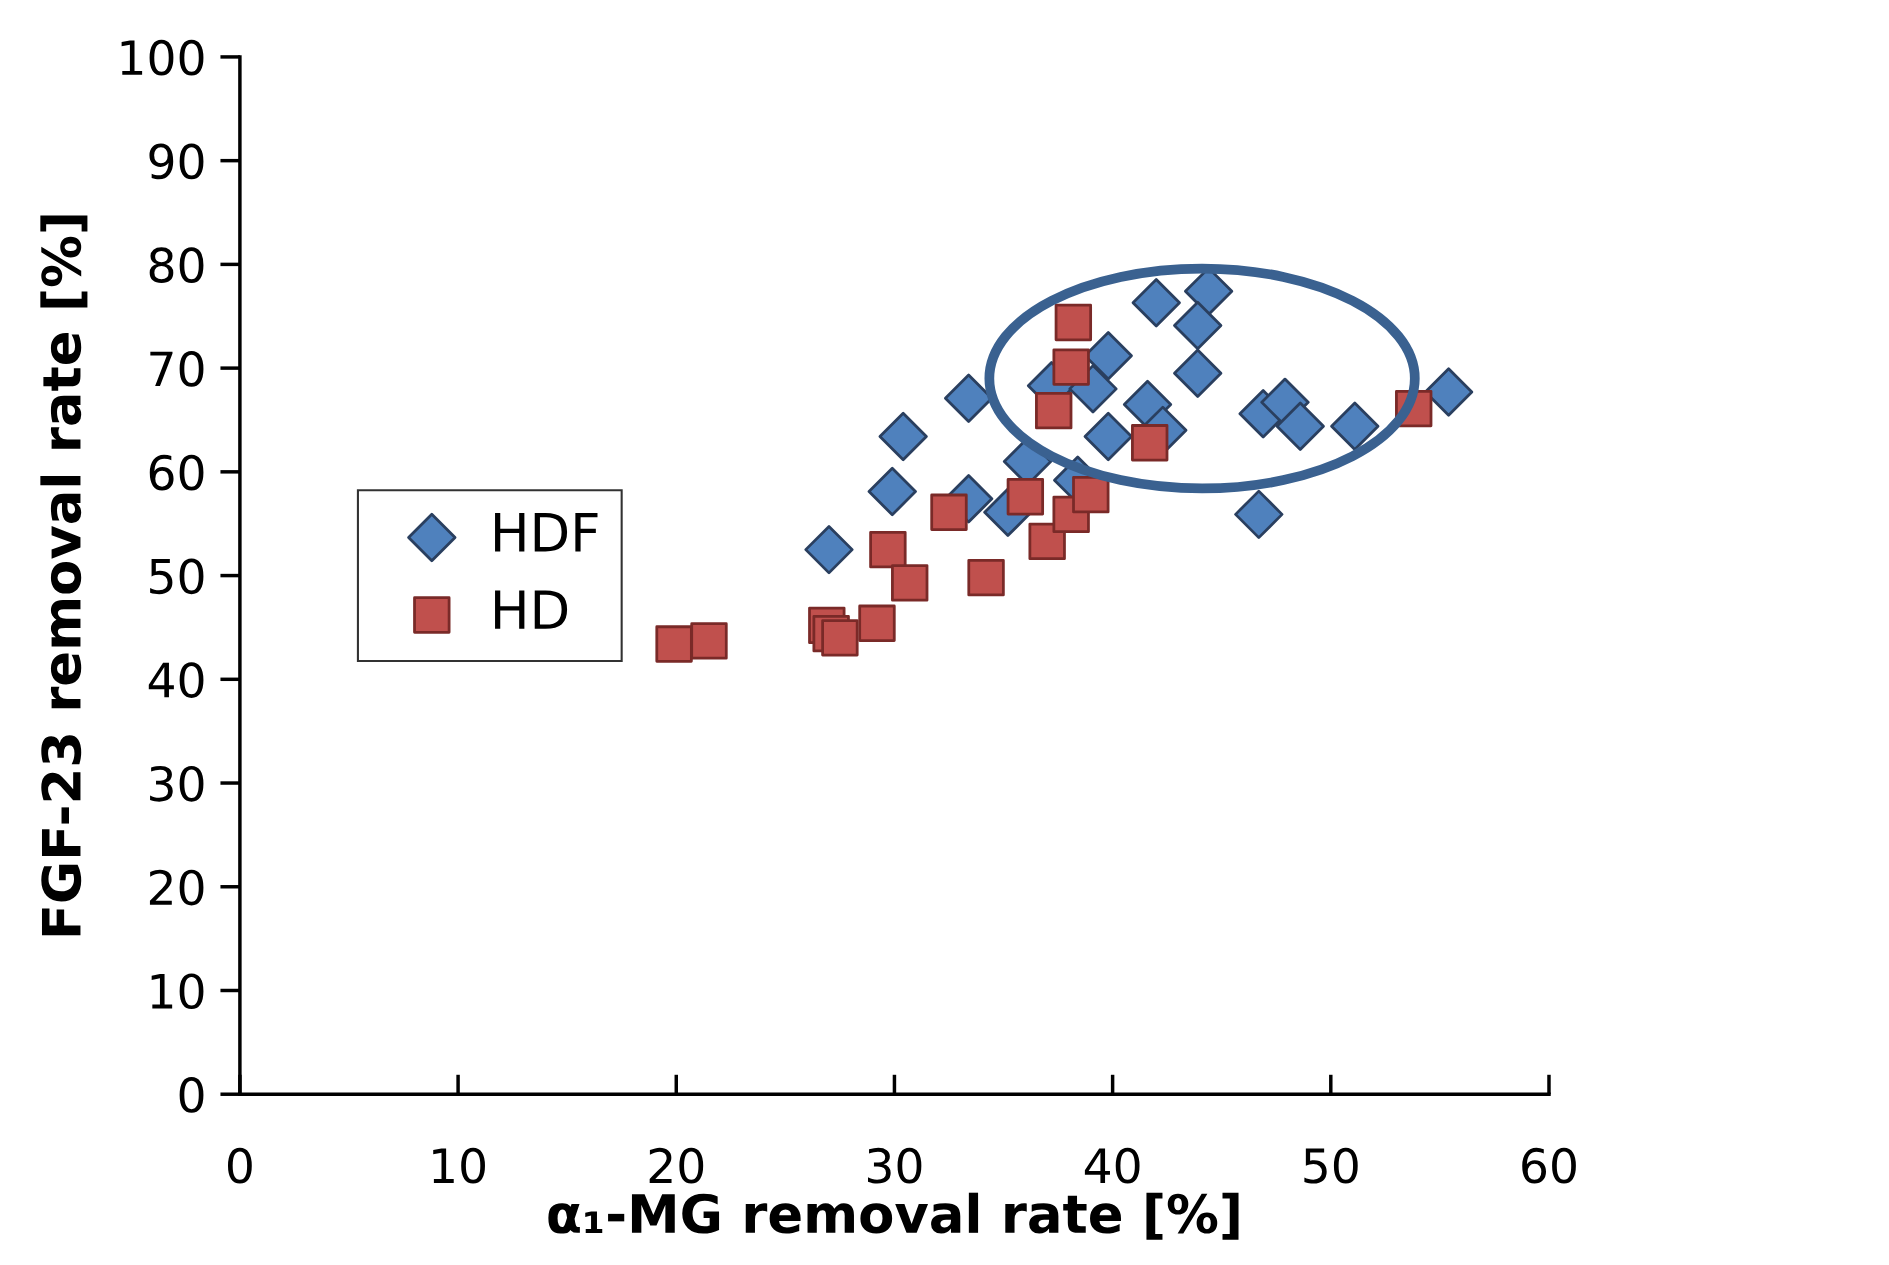 This screenshot has width=1889, height=1265. I want to click on y-tick-label: 100, so click(162, 57).